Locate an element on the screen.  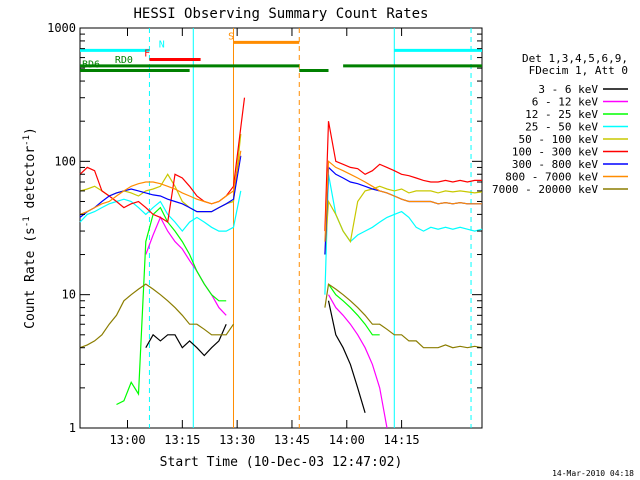
legend-label-8: 7000 - 20000 keV is located at coordinates (545, 189).